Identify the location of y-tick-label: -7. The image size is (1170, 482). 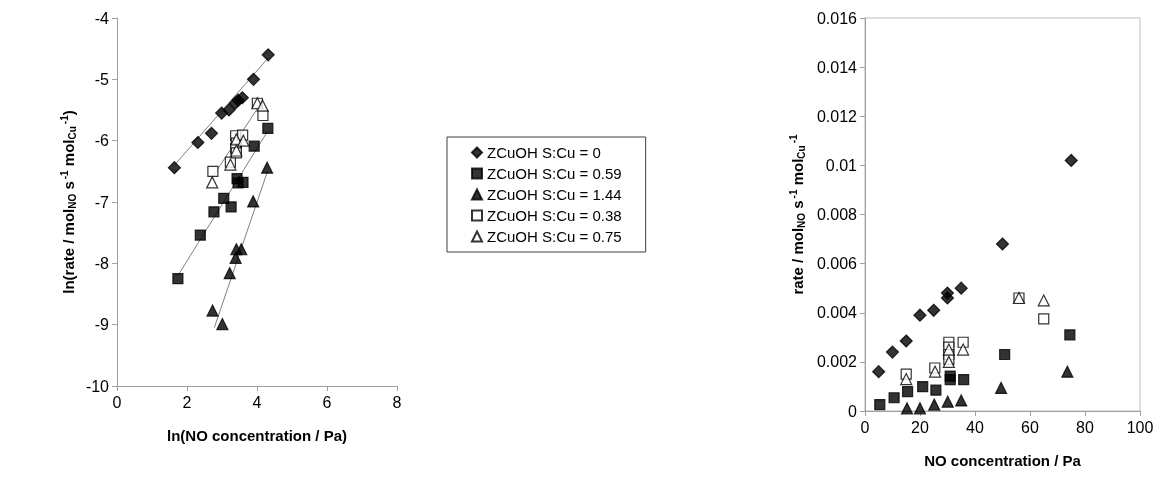
(102, 202).